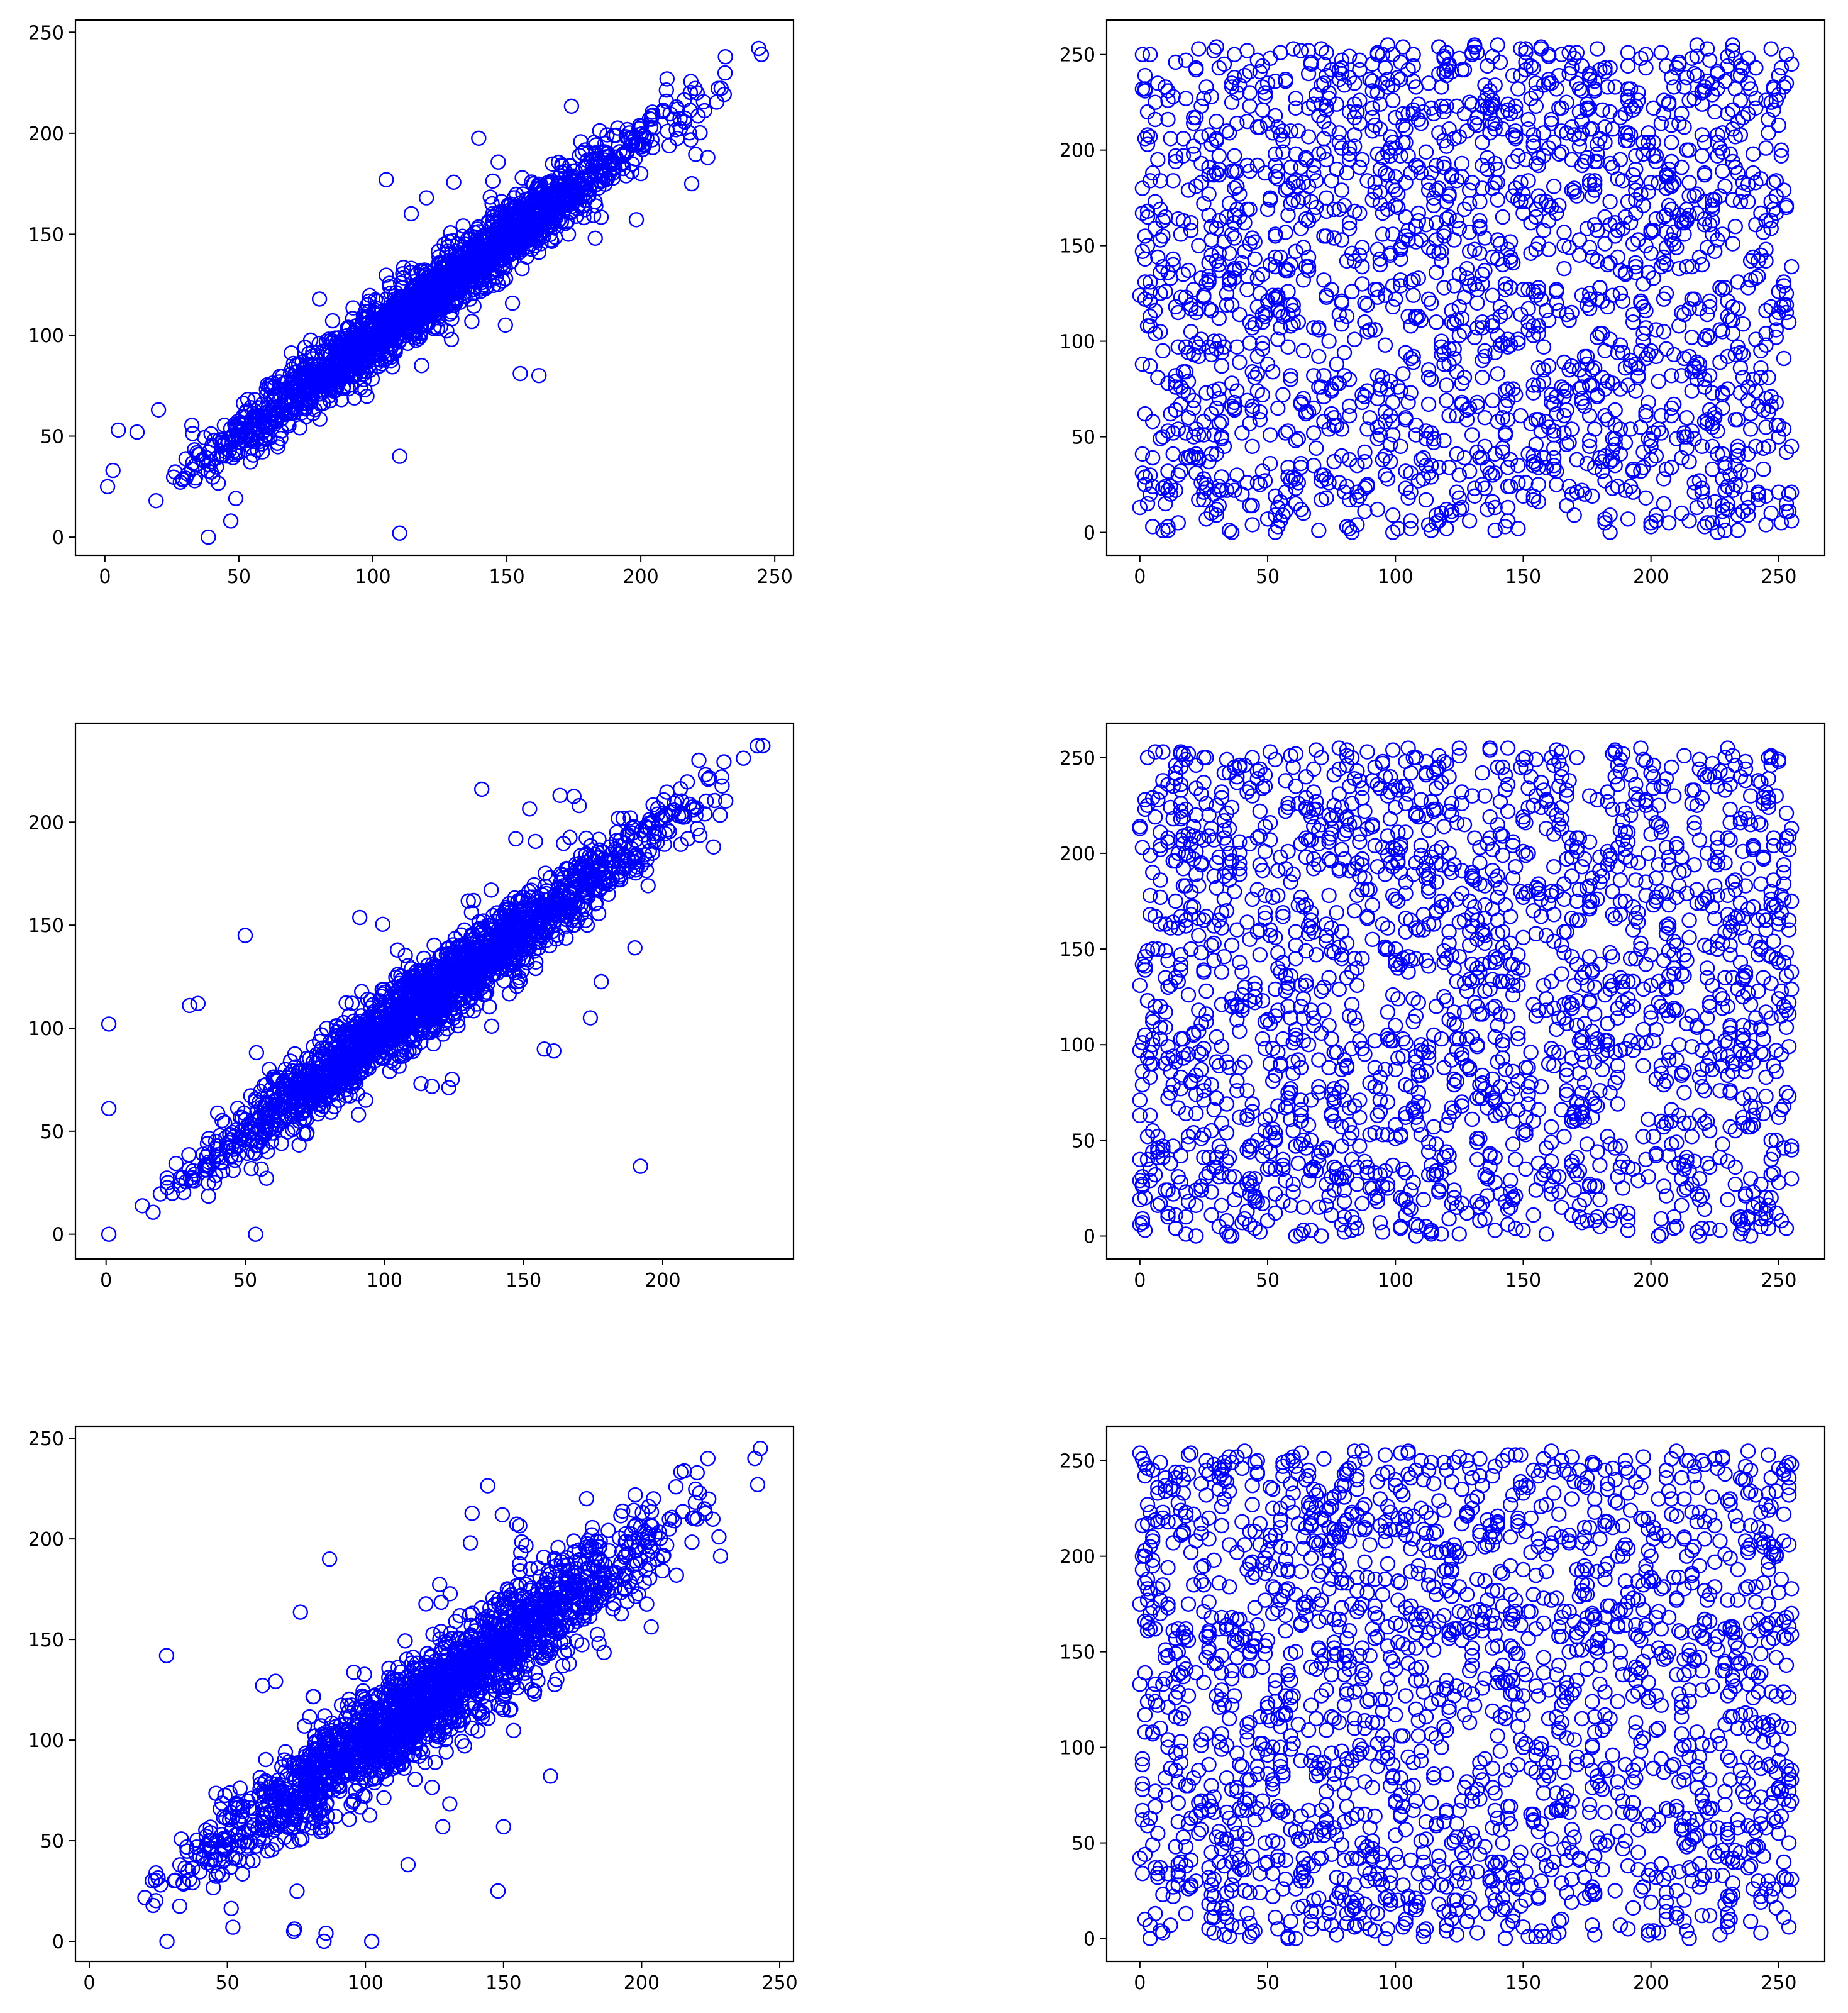 Image resolution: width=1848 pixels, height=2013 pixels. Describe the element at coordinates (1078, 342) in the screenshot. I see `y-tick-label: 100` at that location.